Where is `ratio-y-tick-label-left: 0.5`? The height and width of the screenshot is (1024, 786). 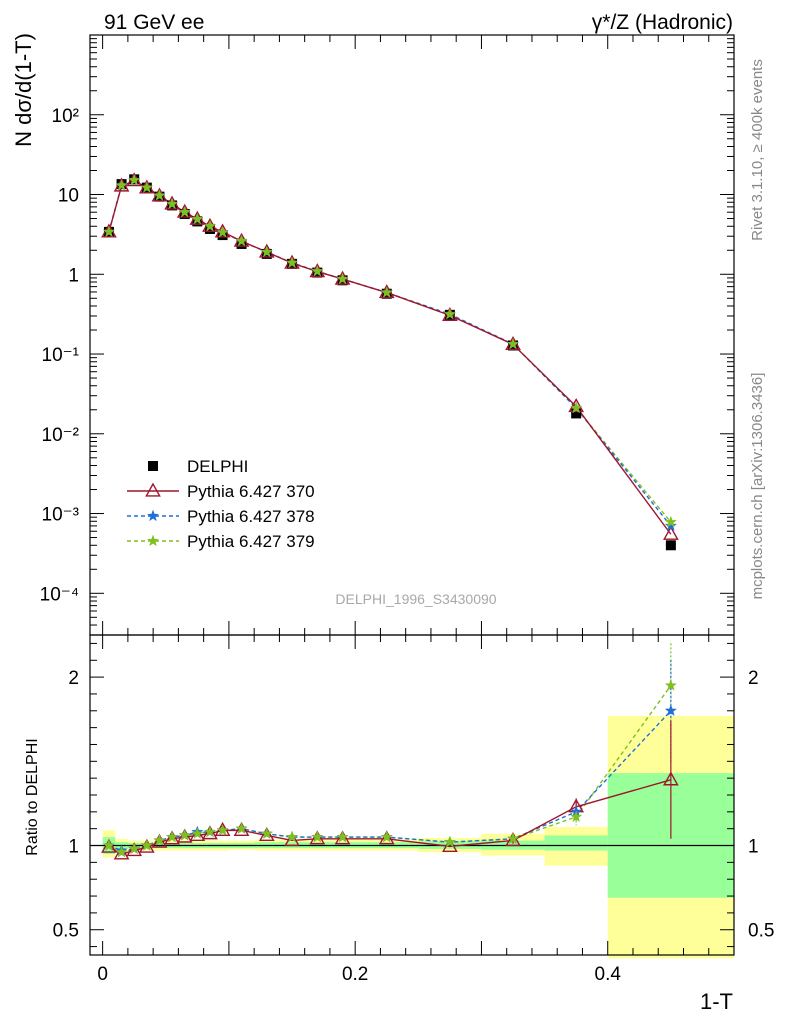 ratio-y-tick-label-left: 0.5 is located at coordinates (66, 931).